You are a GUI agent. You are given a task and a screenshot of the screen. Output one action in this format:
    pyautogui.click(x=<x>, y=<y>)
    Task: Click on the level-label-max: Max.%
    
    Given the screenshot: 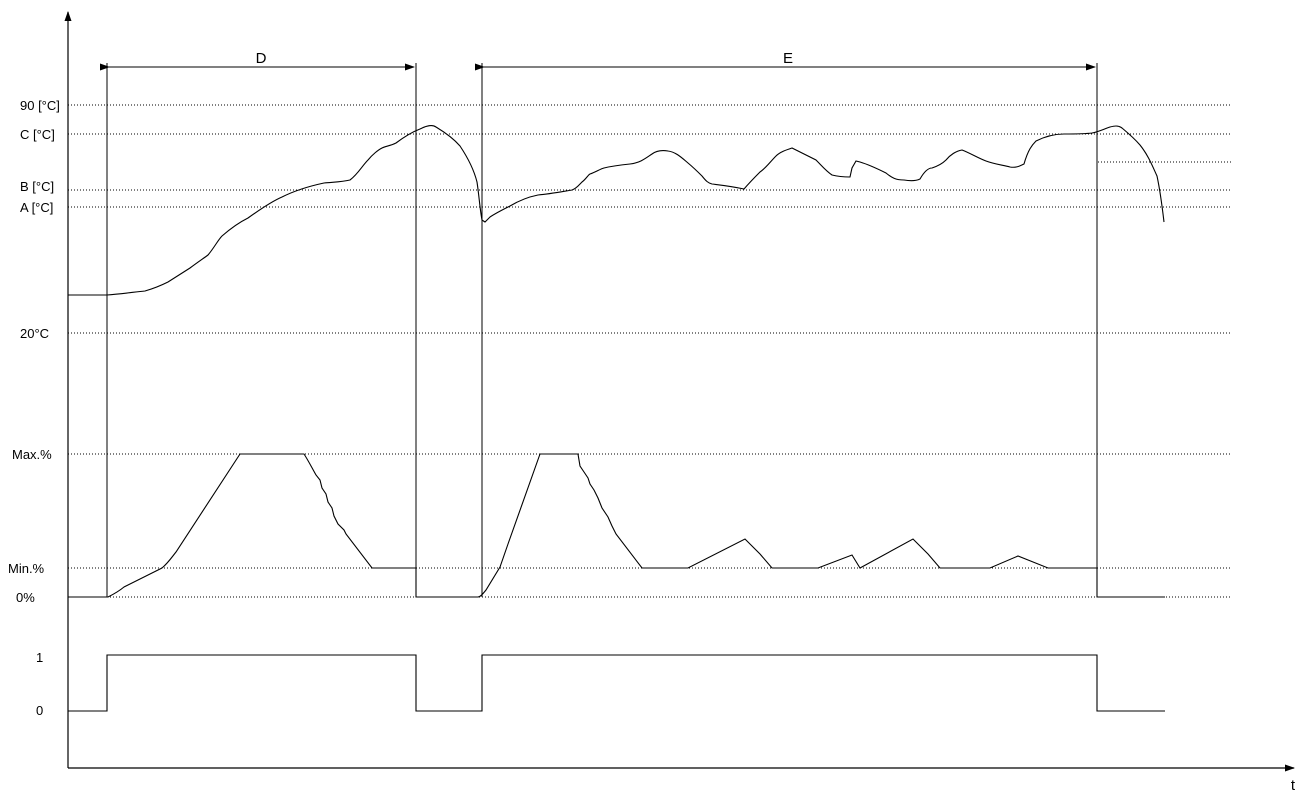 What is the action you would take?
    pyautogui.click(x=32, y=454)
    